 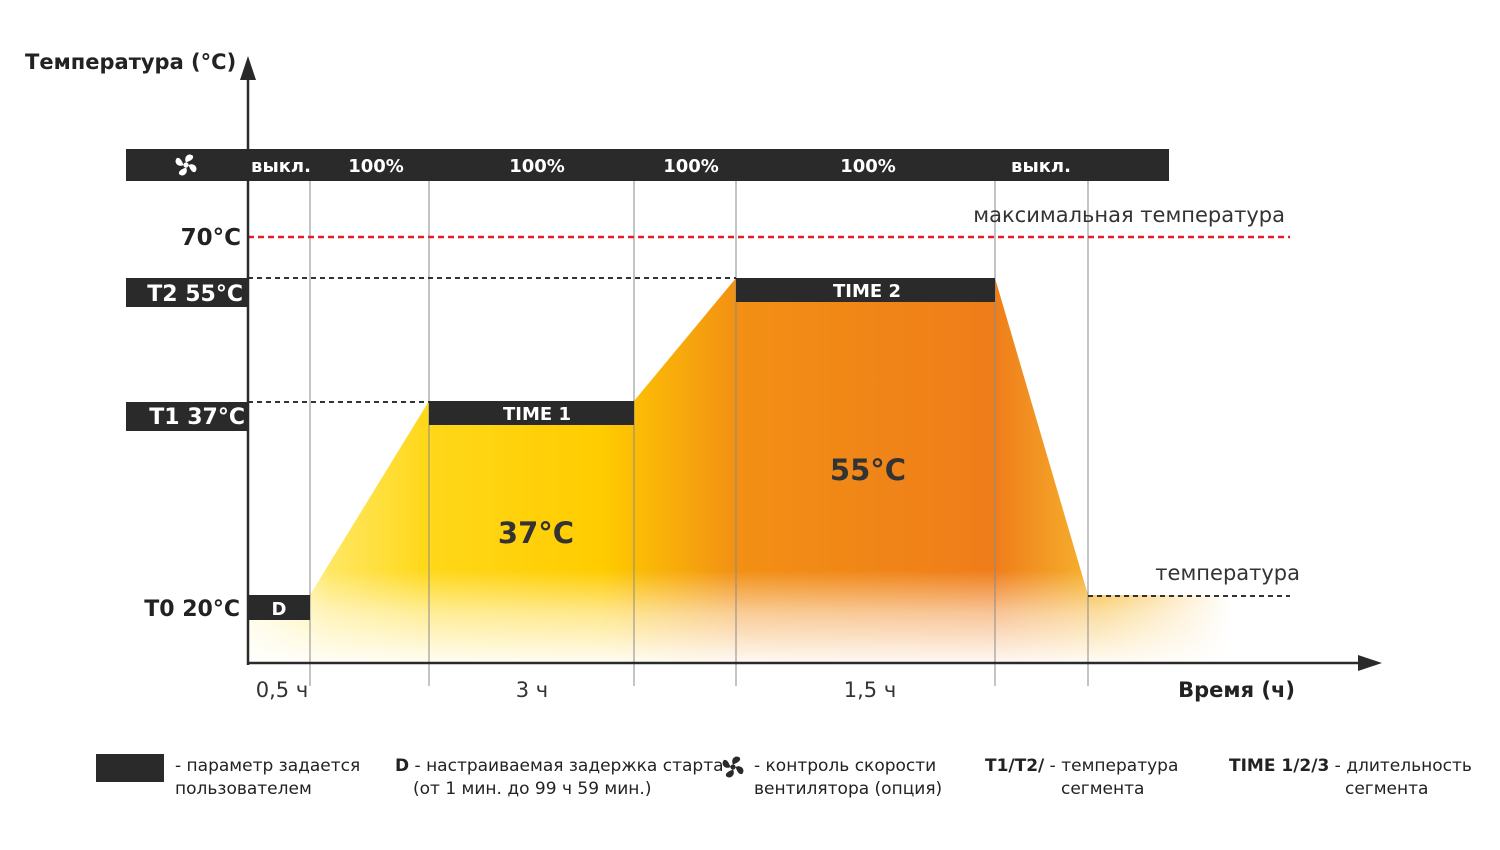 I want to click on legend-delay-key: D, so click(x=402, y=766).